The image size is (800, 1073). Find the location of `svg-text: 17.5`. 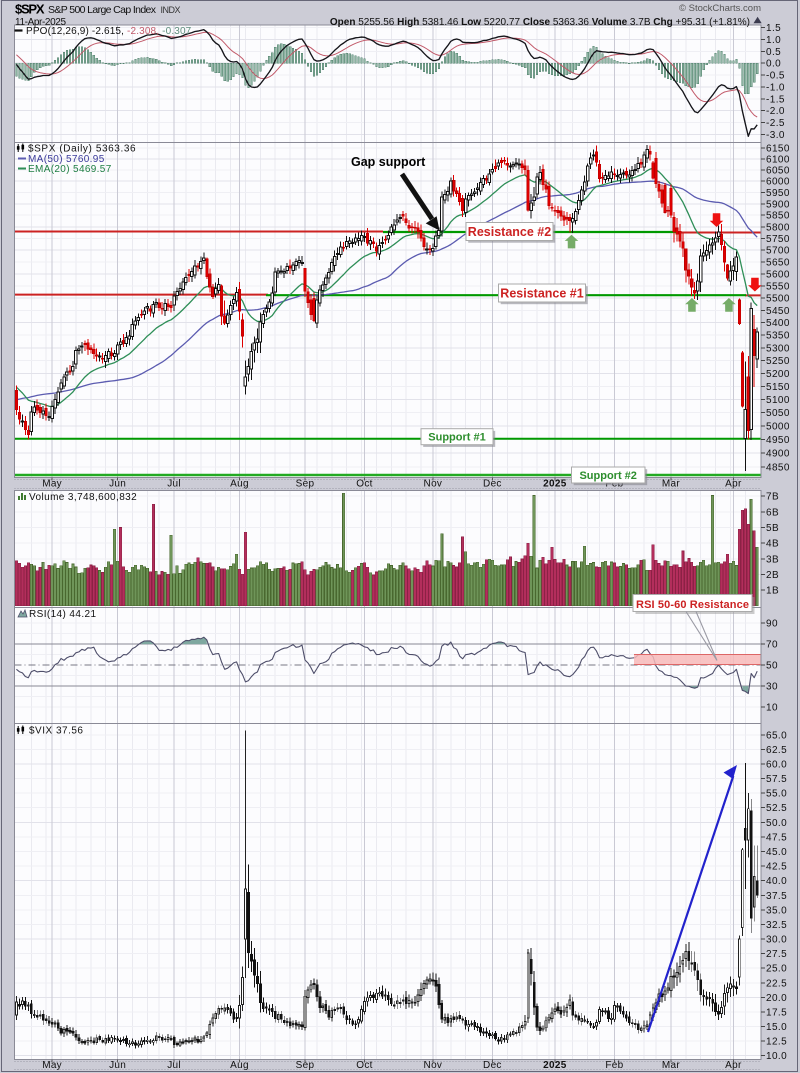

svg-text: 17.5 is located at coordinates (776, 1013).